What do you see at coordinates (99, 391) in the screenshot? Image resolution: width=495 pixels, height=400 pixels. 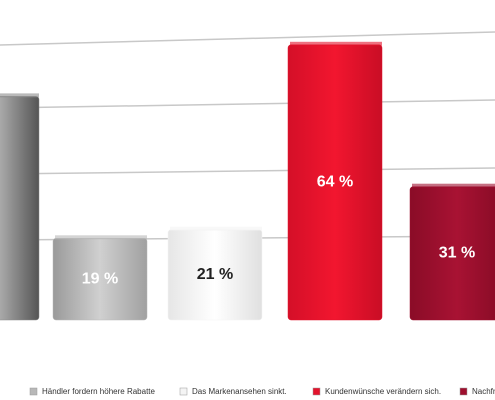 I see `legend-label: Händler fordern höhere Rabatte` at bounding box center [99, 391].